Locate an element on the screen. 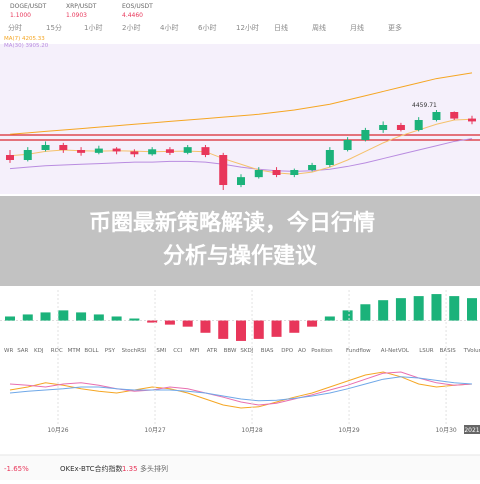 This screenshot has height=484, width=480. date-label: 10月27 is located at coordinates (154, 430).